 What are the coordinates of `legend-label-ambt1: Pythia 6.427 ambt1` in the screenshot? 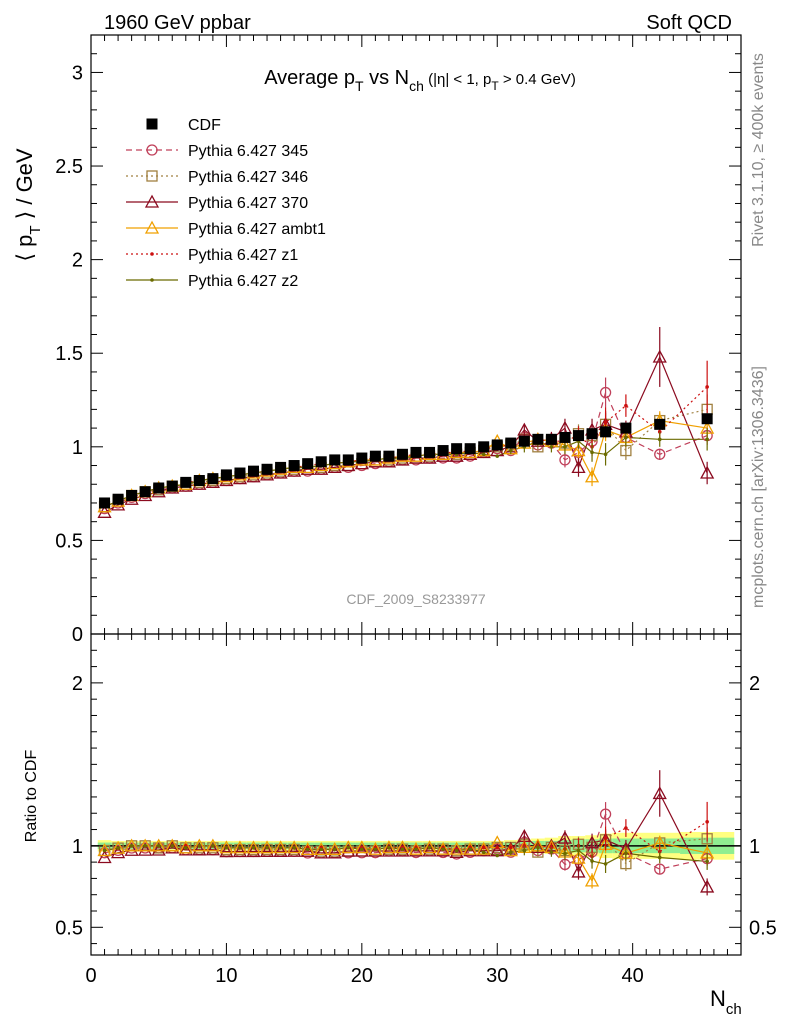 It's located at (257, 229).